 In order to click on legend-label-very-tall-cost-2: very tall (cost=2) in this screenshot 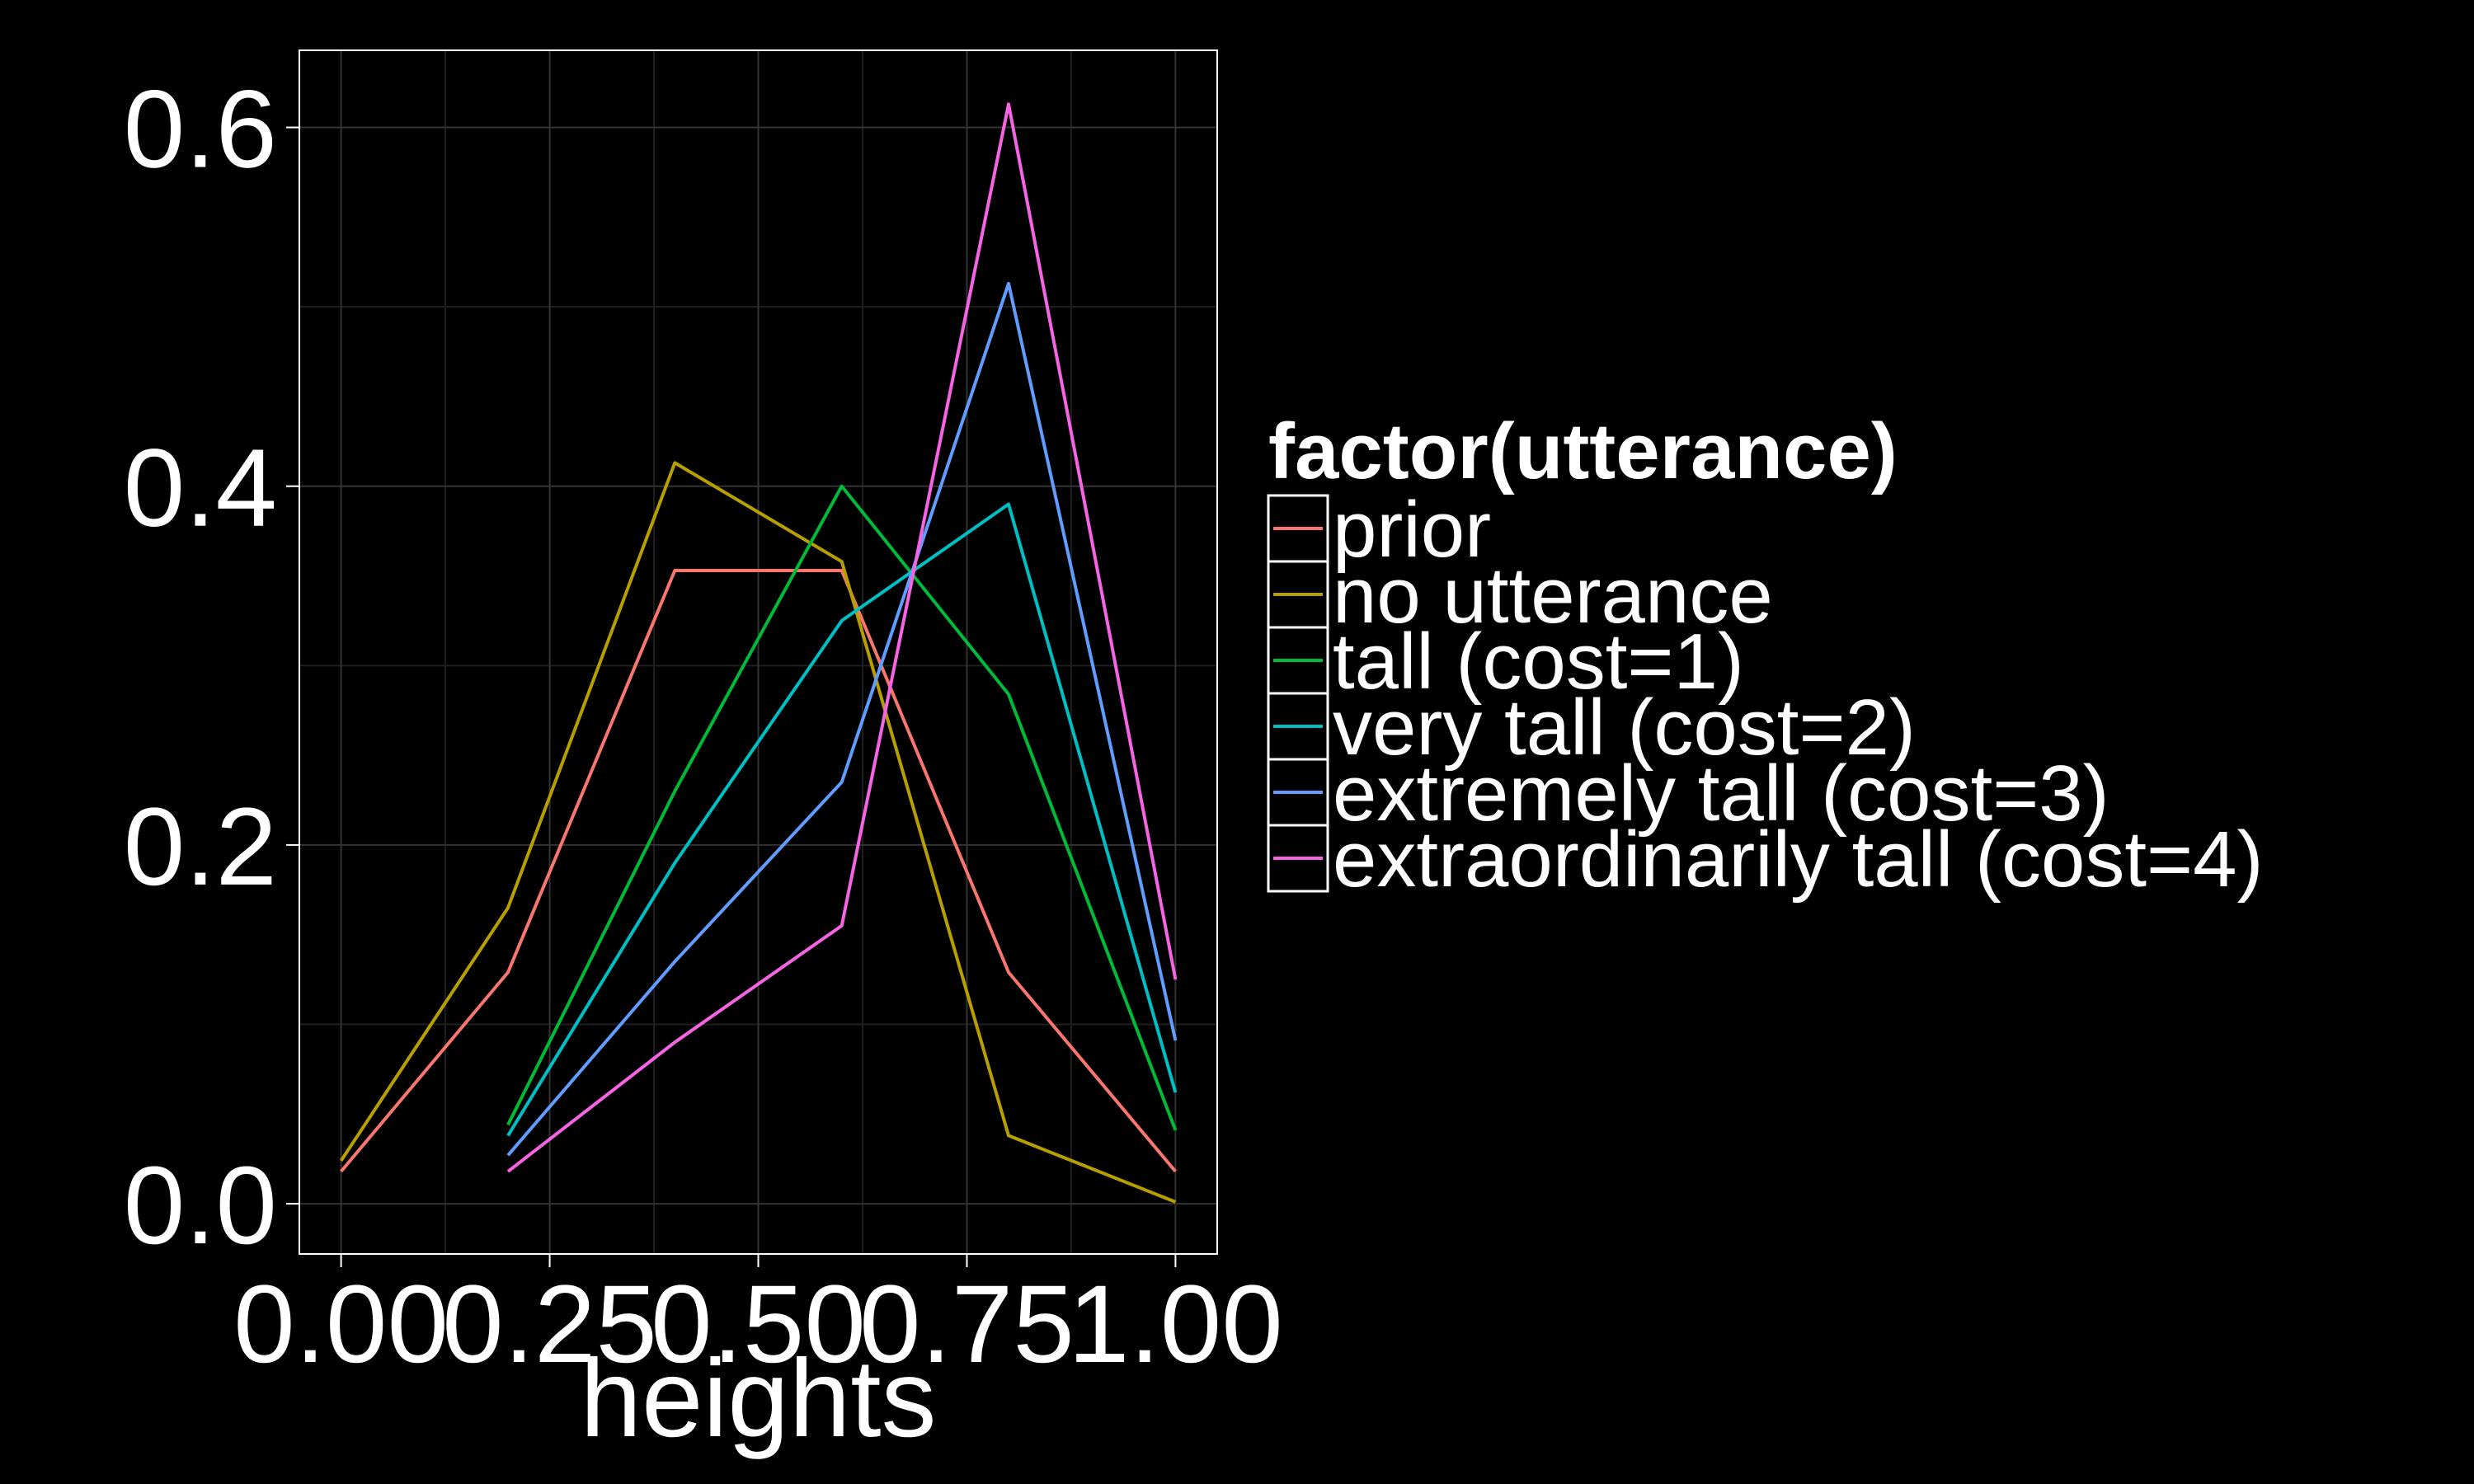, I will do `click(1624, 727)`.